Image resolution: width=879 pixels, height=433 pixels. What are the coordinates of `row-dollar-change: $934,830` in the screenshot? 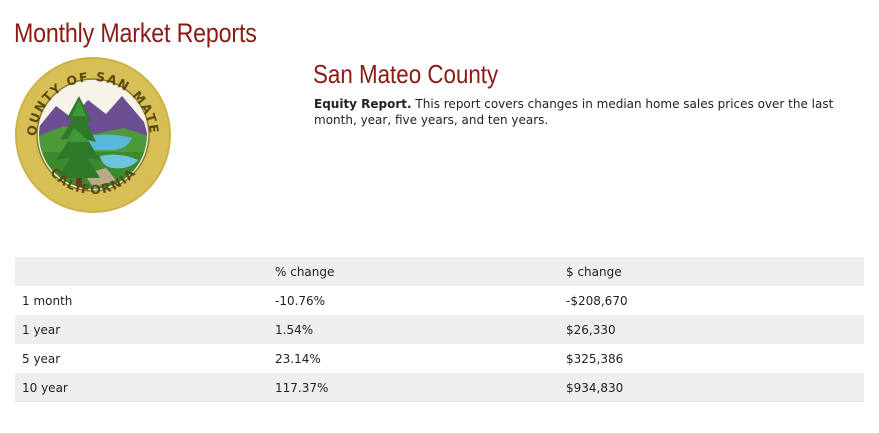 It's located at (595, 387).